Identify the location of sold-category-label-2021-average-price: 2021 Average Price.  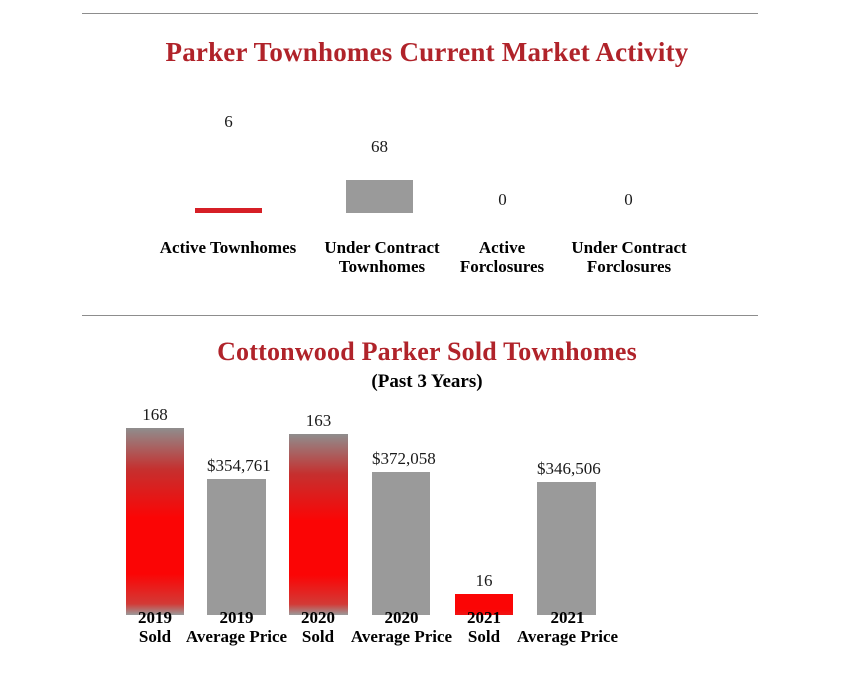
(567, 627).